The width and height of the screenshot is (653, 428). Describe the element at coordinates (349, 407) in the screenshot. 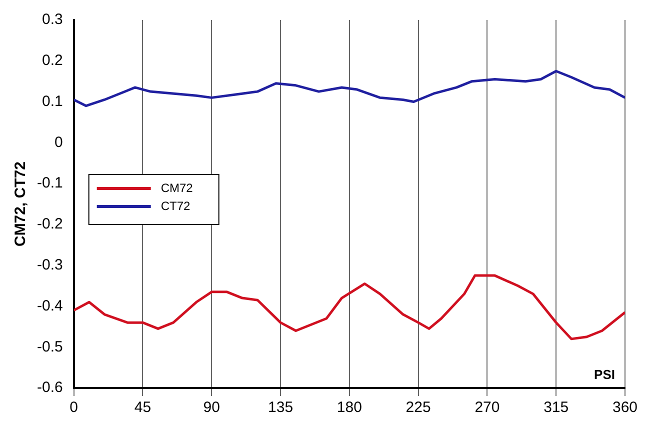

I see `x-tick-label: 180` at that location.